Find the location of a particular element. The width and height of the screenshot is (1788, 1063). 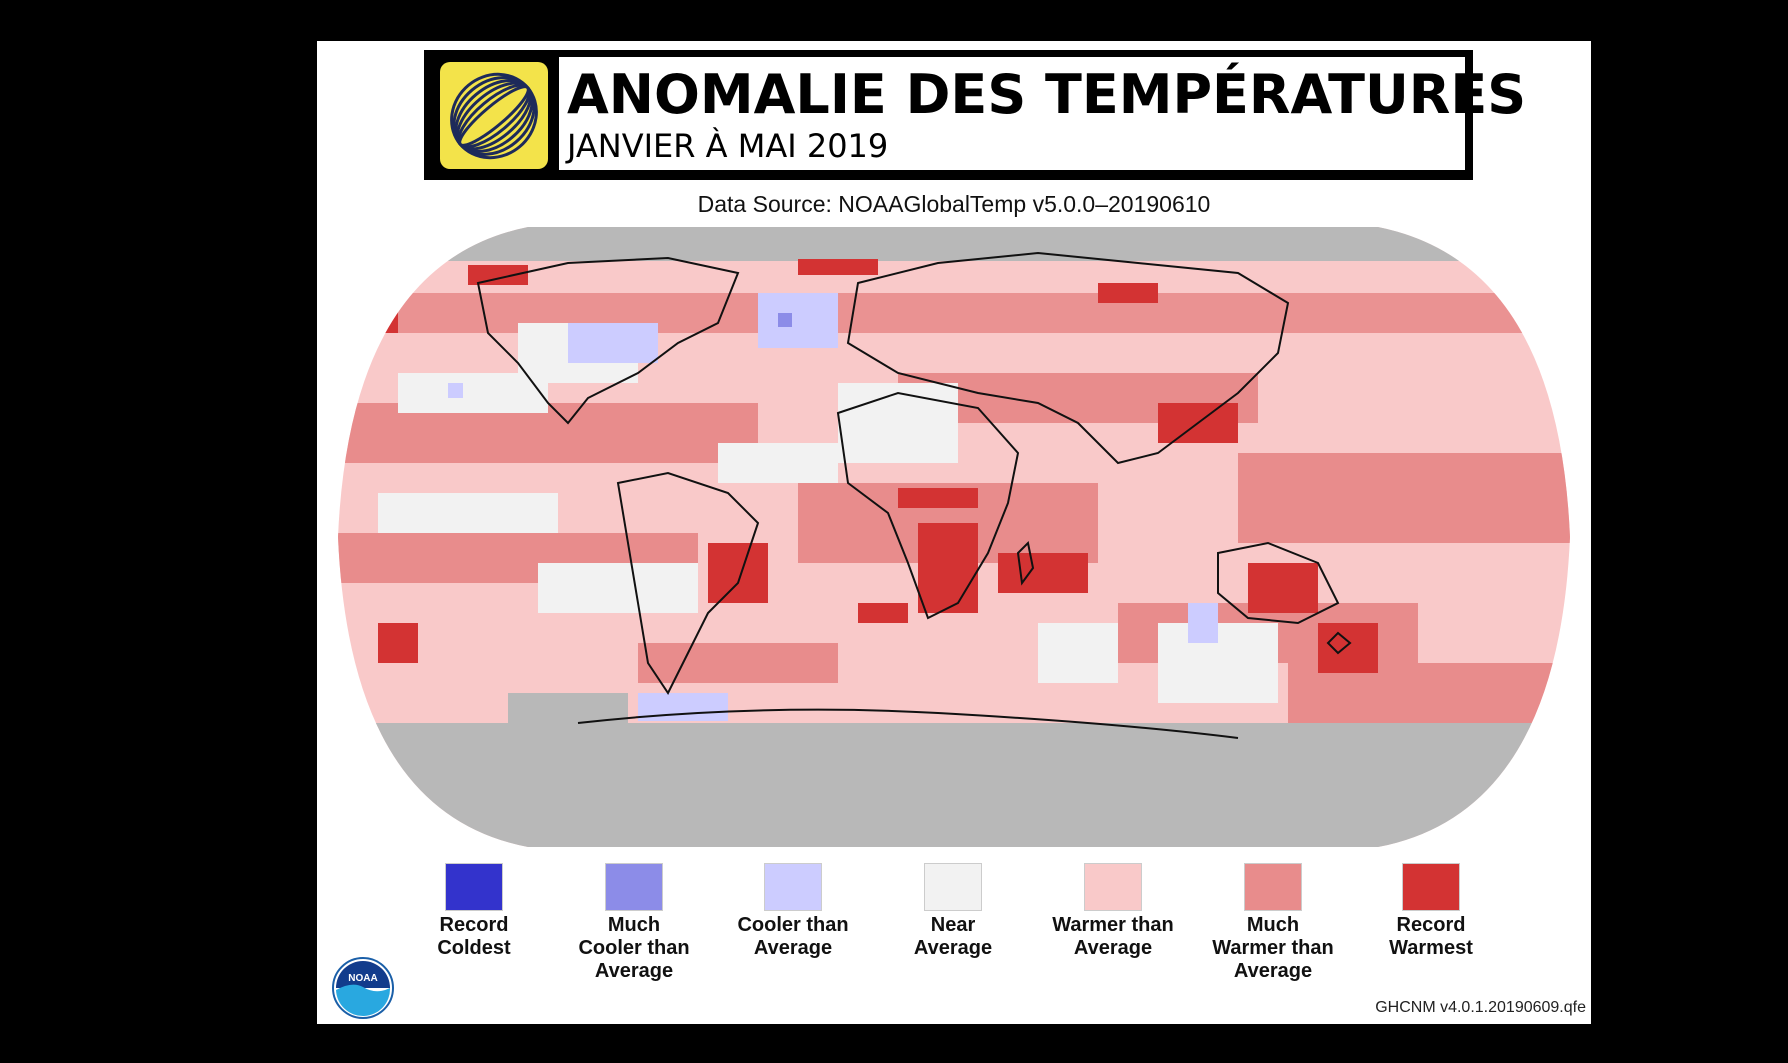

legend-label: Record Warmest is located at coordinates (1431, 936).